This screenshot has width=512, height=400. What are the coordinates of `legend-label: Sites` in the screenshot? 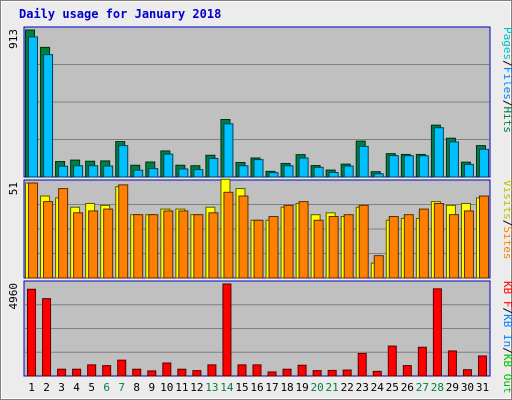 It's located at (506, 242).